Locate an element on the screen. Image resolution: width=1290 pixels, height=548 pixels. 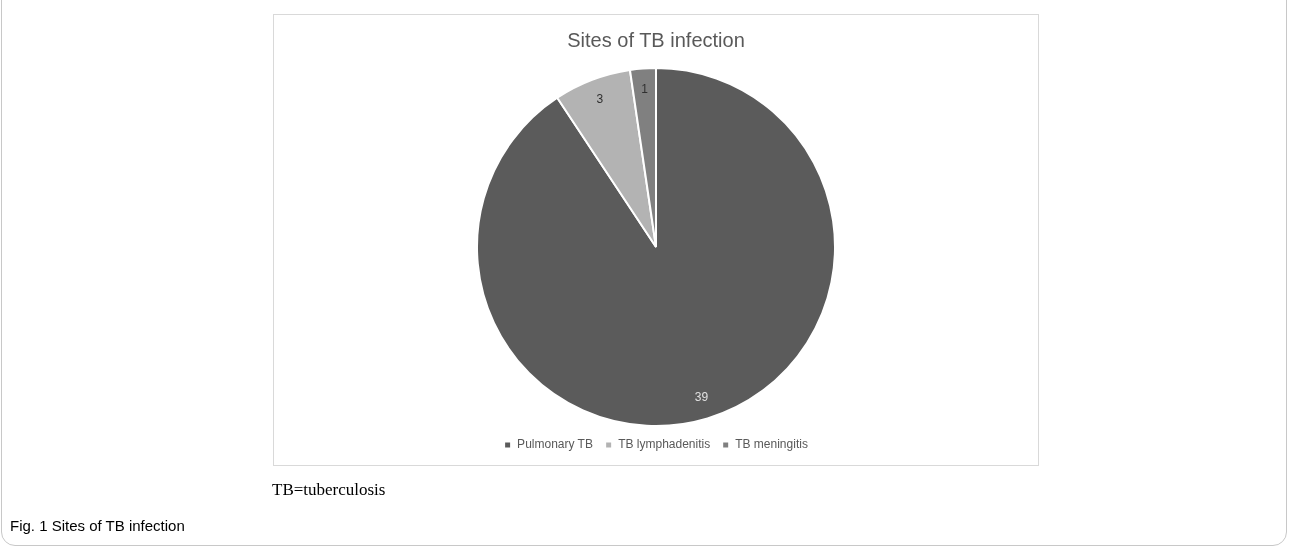
chart-title: Sites of TB infection is located at coordinates (656, 39).